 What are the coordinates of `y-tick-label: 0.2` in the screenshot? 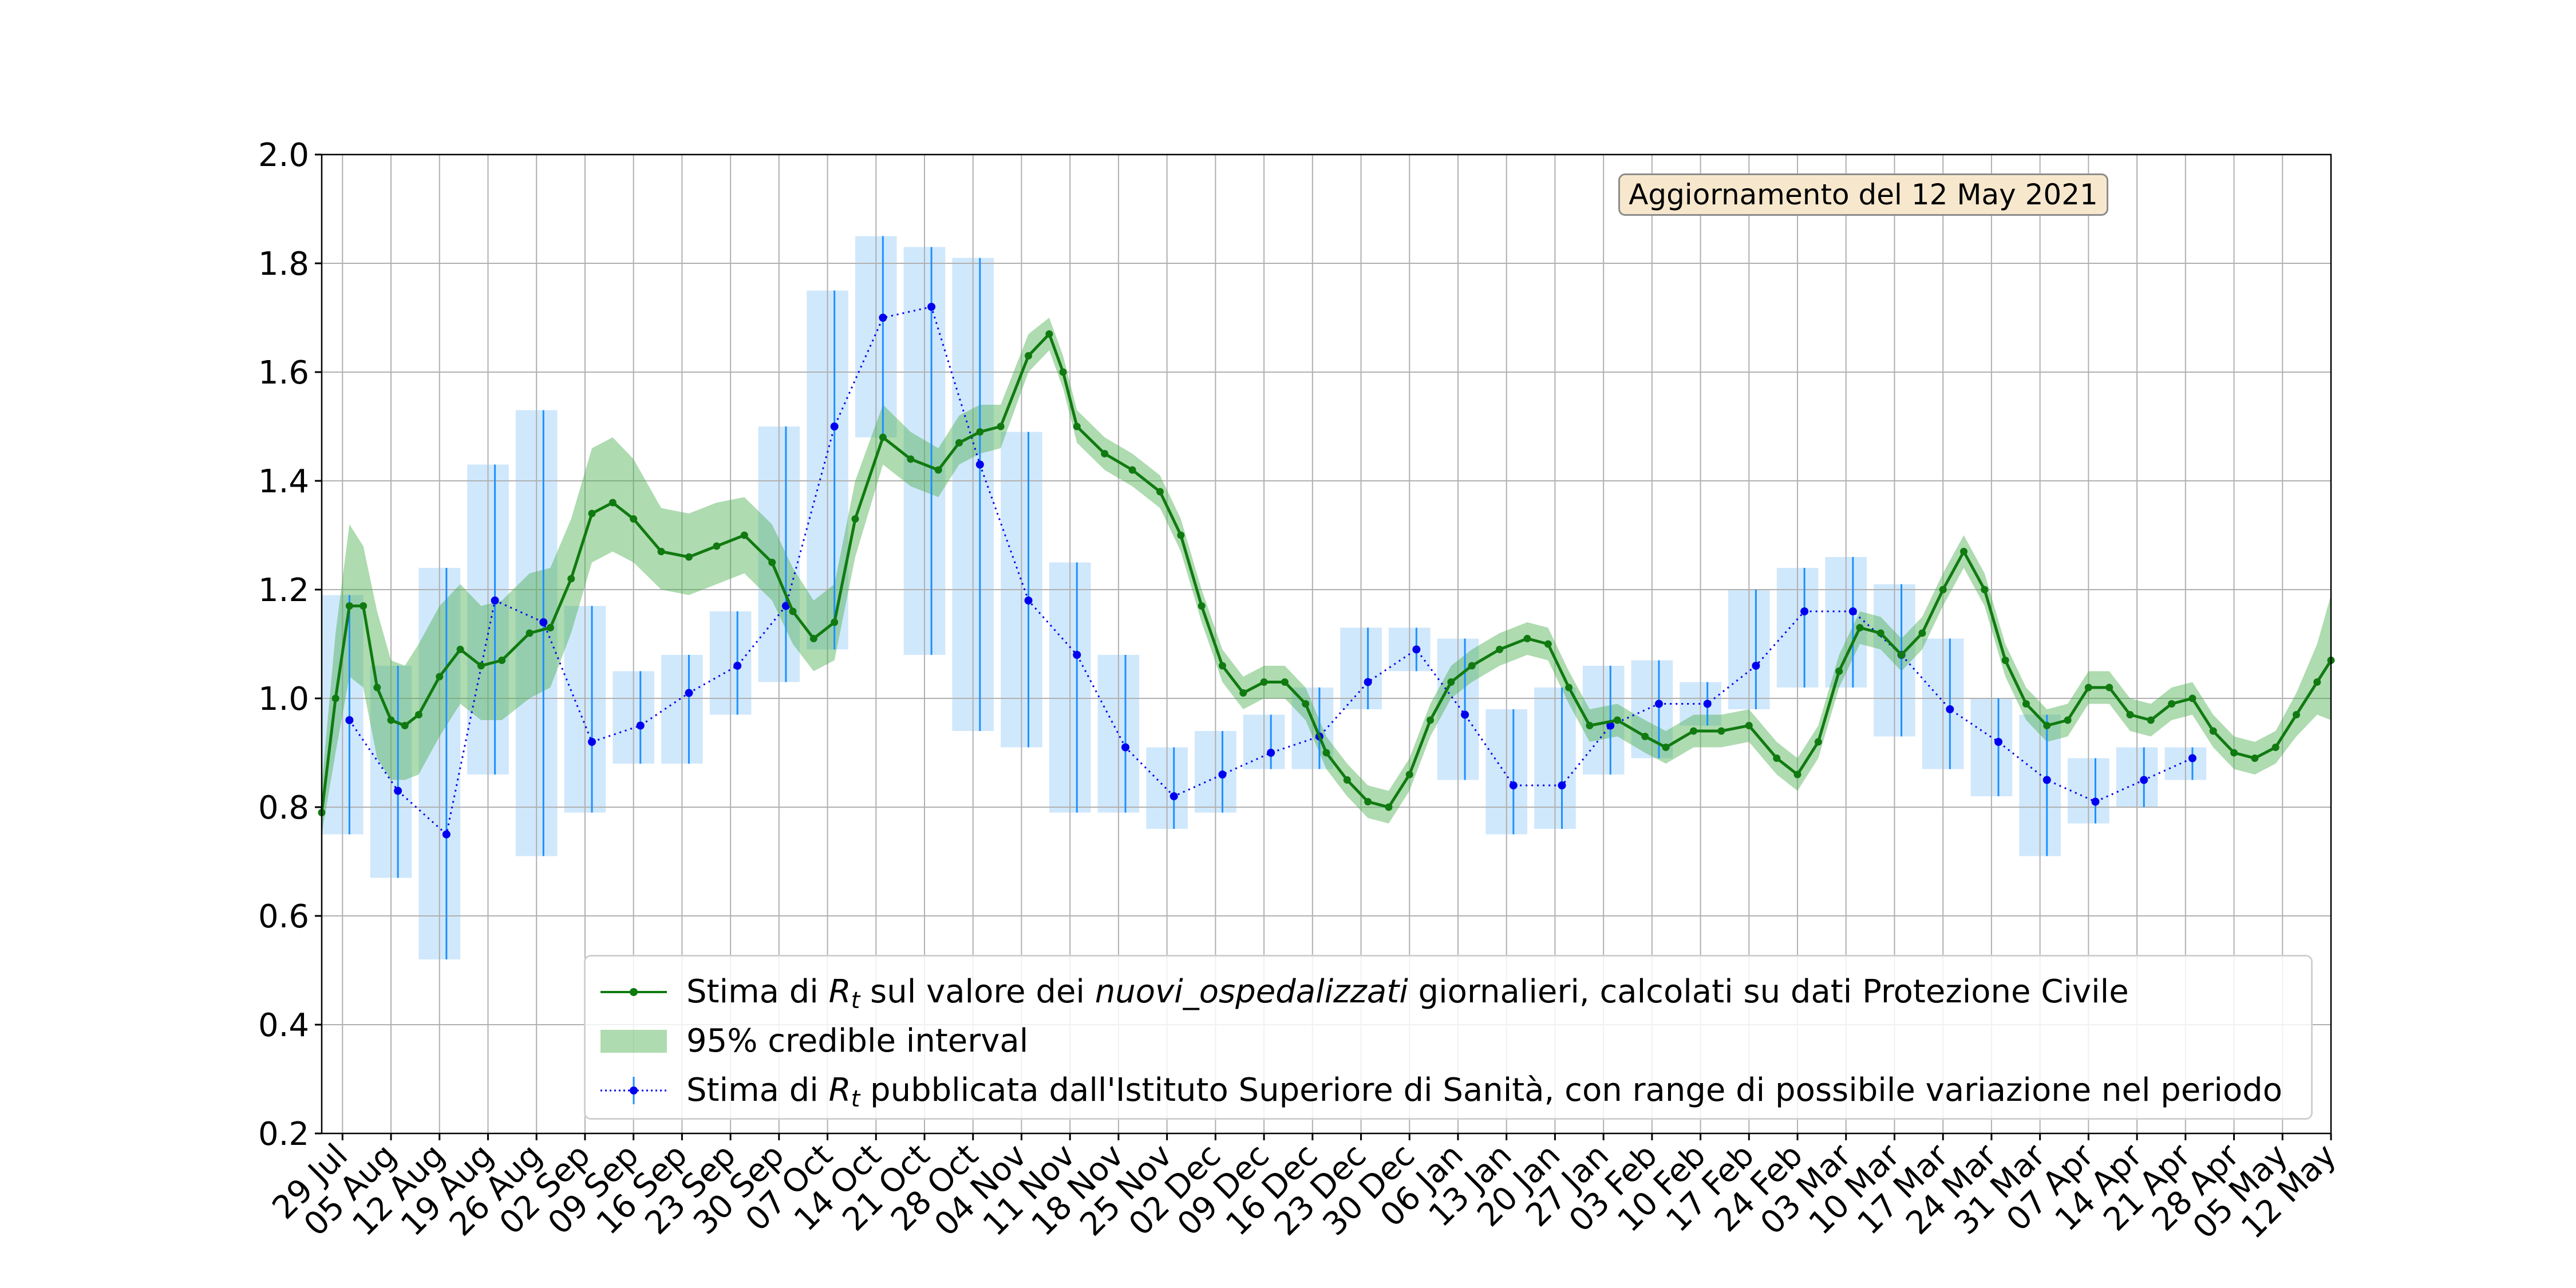 It's located at (283, 1134).